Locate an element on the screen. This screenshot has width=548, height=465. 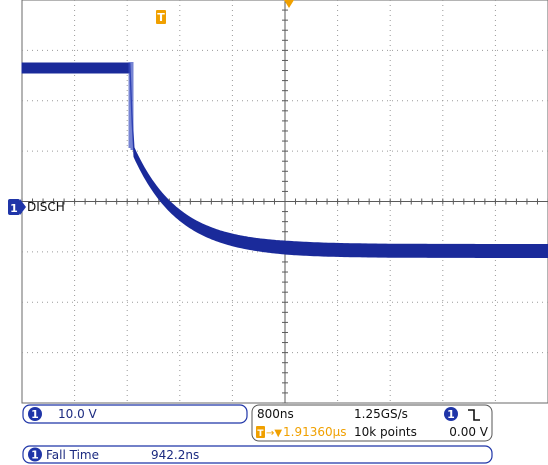
channel-1-marker: 1 is located at coordinates (17, 207).